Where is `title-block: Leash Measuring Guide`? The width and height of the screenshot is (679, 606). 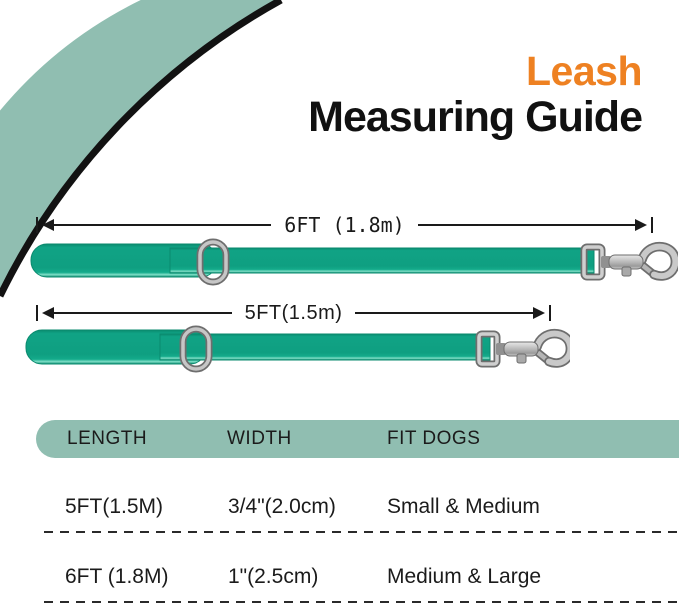 title-block: Leash Measuring Guide is located at coordinates (475, 94).